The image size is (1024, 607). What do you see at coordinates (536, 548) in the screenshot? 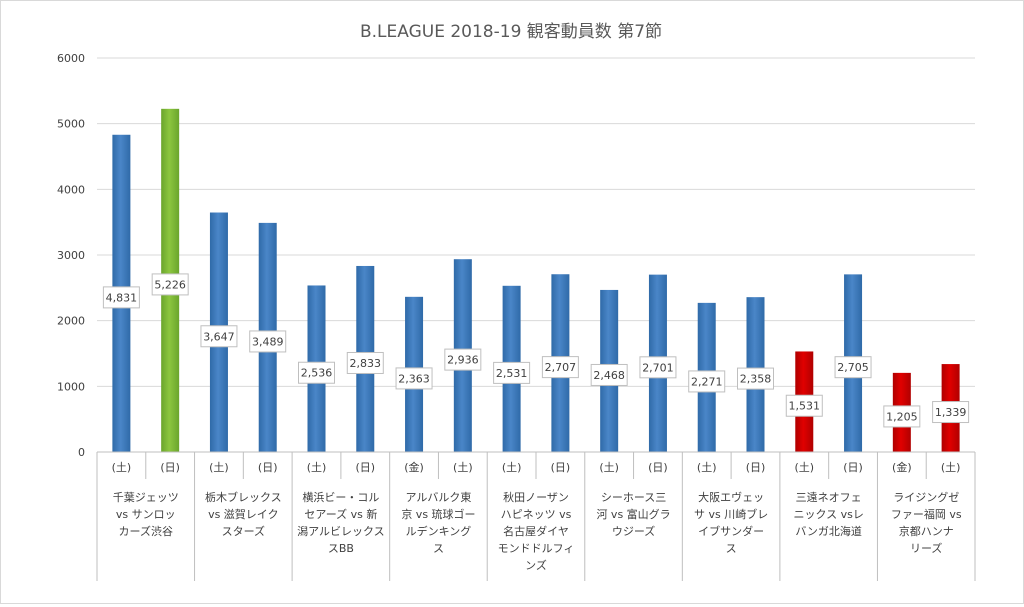
I see `x-group-label-line: モンドドルフィ` at bounding box center [536, 548].